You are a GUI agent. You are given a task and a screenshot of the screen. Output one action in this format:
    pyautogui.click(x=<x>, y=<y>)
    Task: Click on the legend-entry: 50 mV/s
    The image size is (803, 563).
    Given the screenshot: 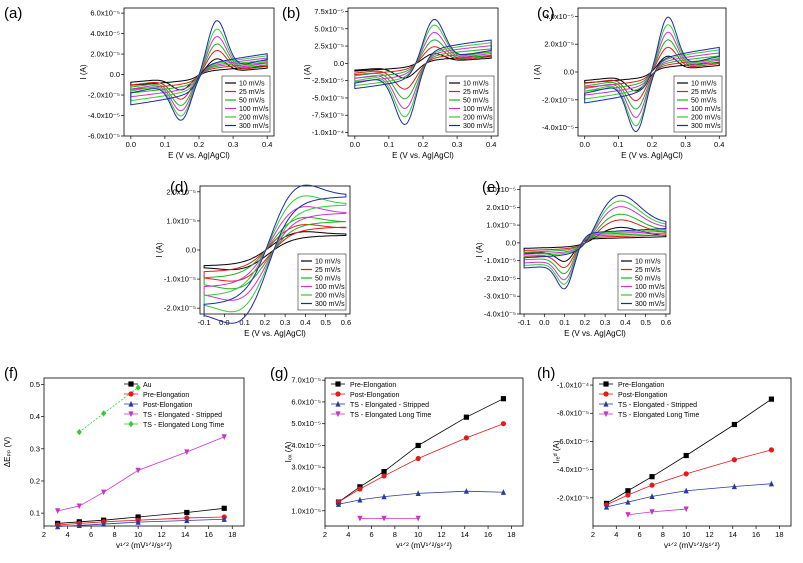 What is the action you would take?
    pyautogui.click(x=252, y=100)
    